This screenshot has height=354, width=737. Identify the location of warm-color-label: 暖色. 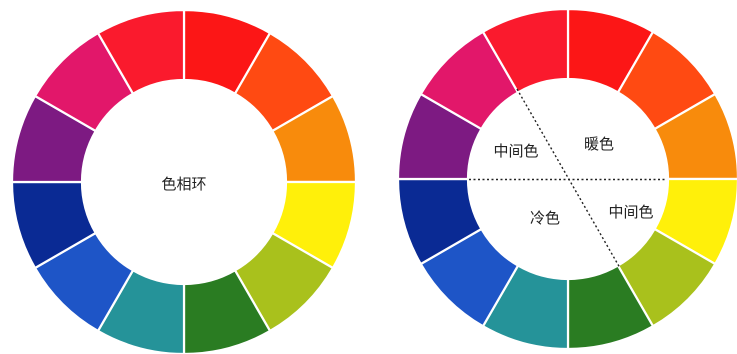
(599, 144).